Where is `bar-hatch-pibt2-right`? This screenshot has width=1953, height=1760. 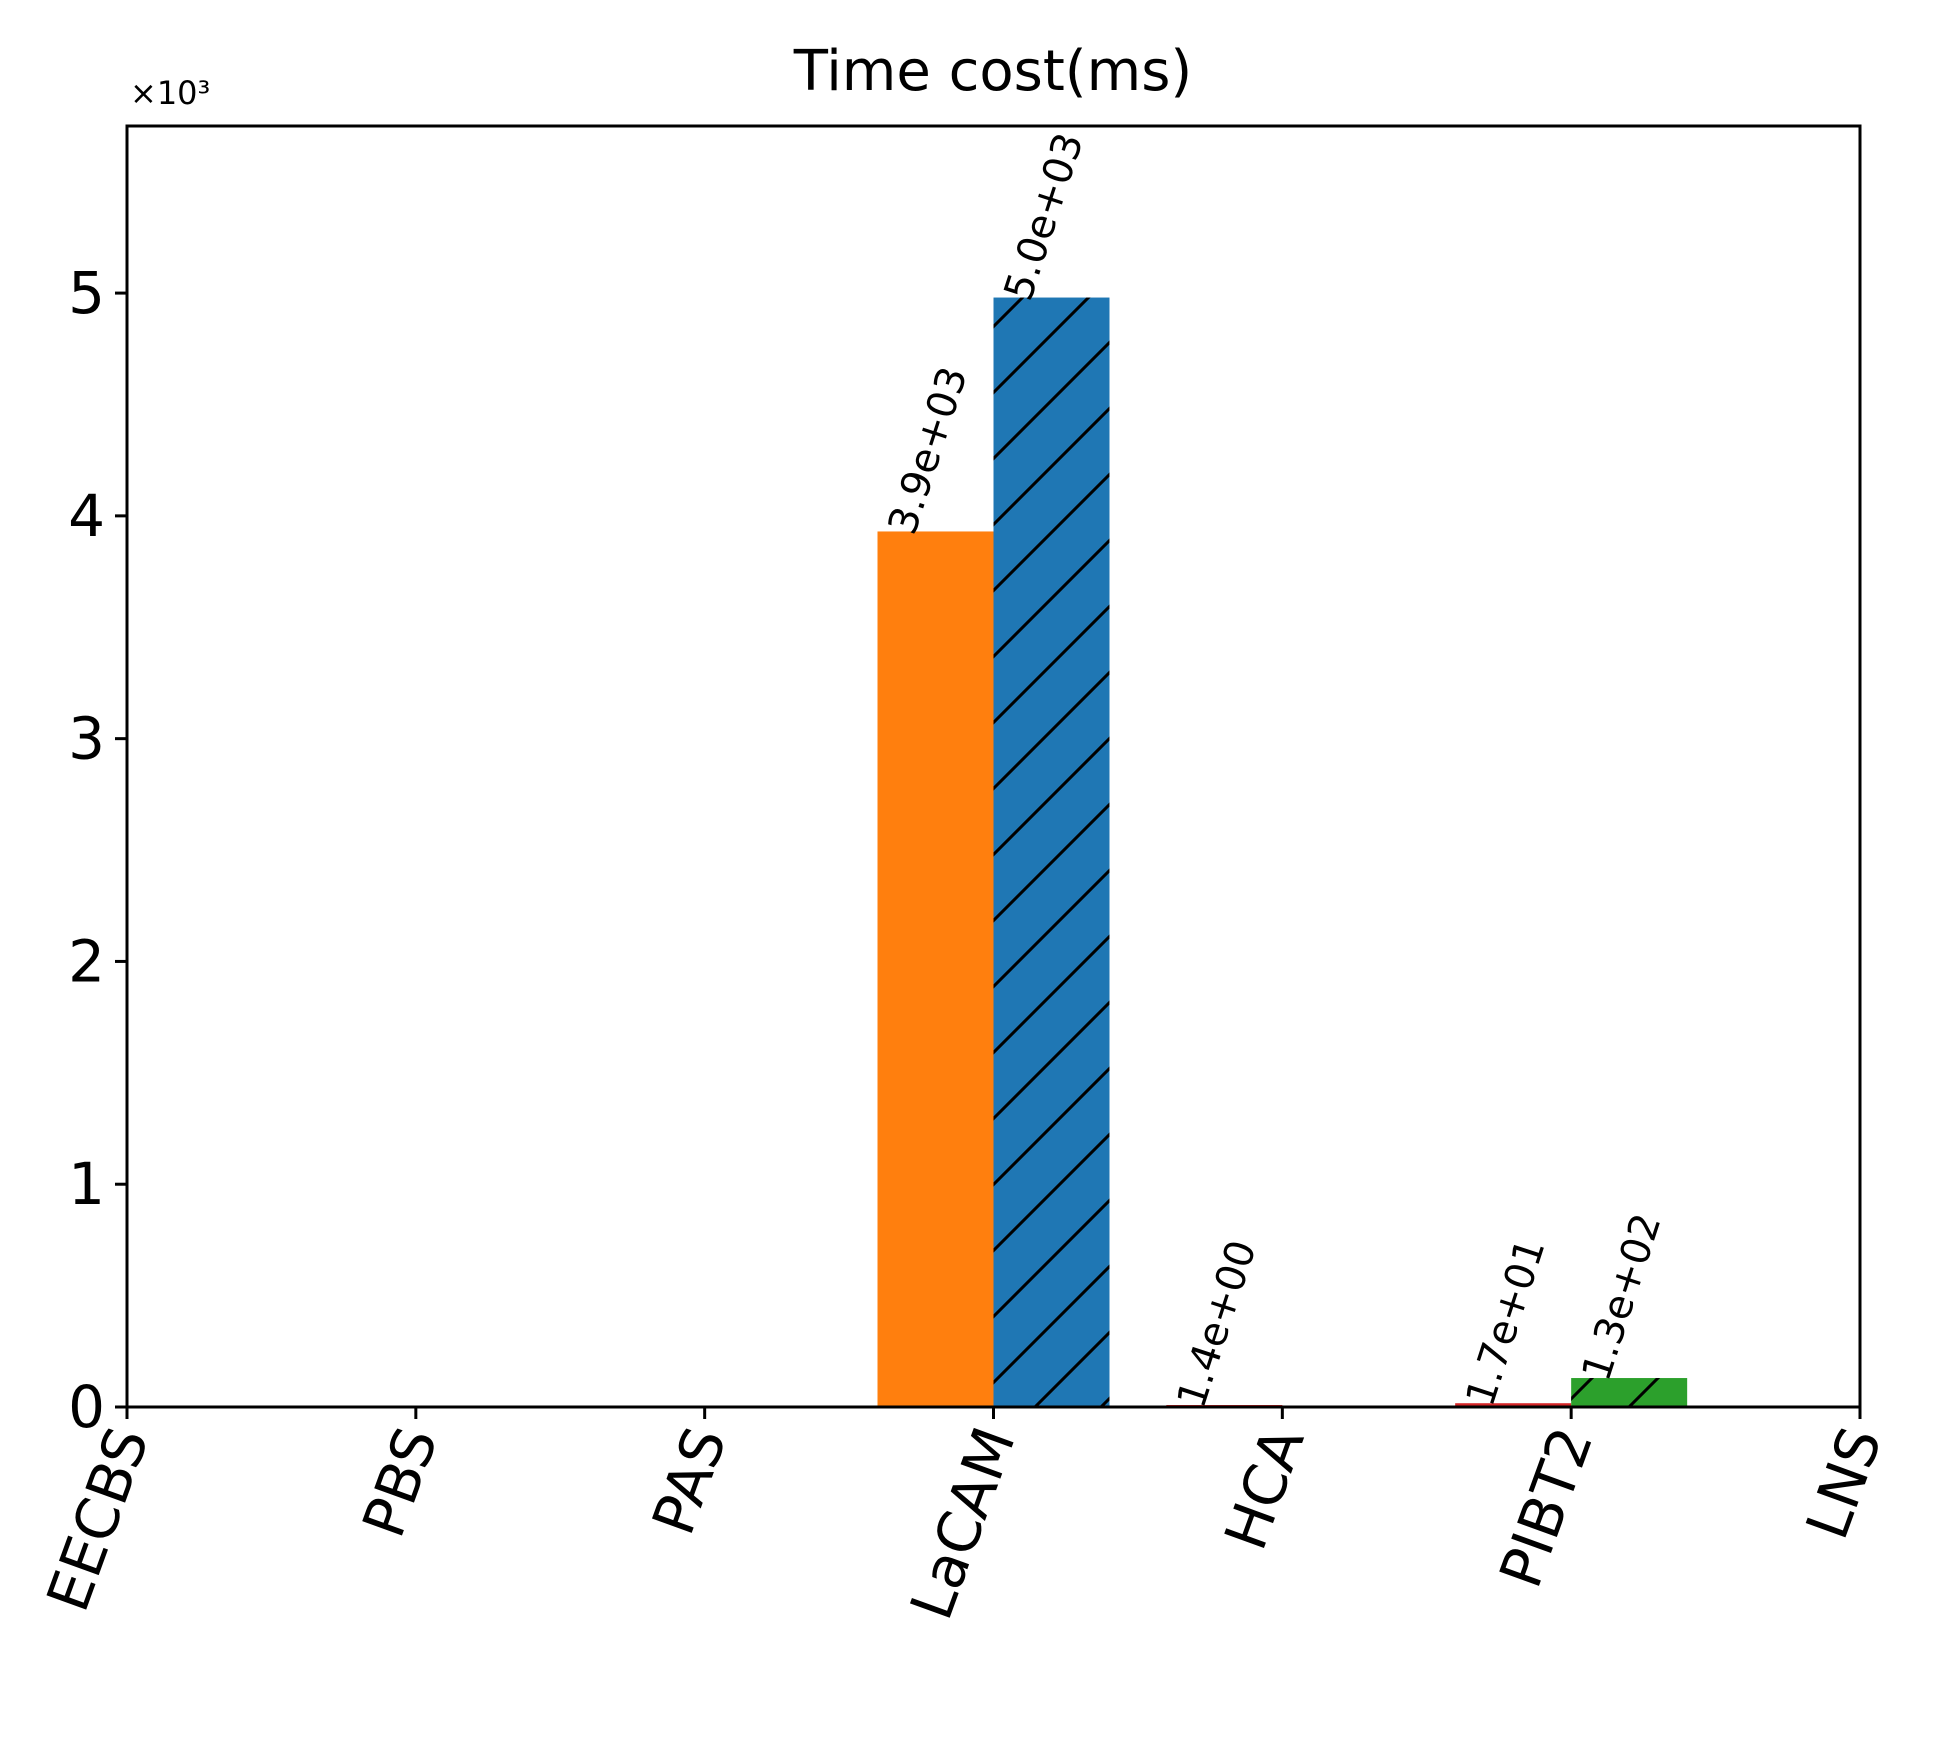 bar-hatch-pibt2-right is located at coordinates (1629, 1392).